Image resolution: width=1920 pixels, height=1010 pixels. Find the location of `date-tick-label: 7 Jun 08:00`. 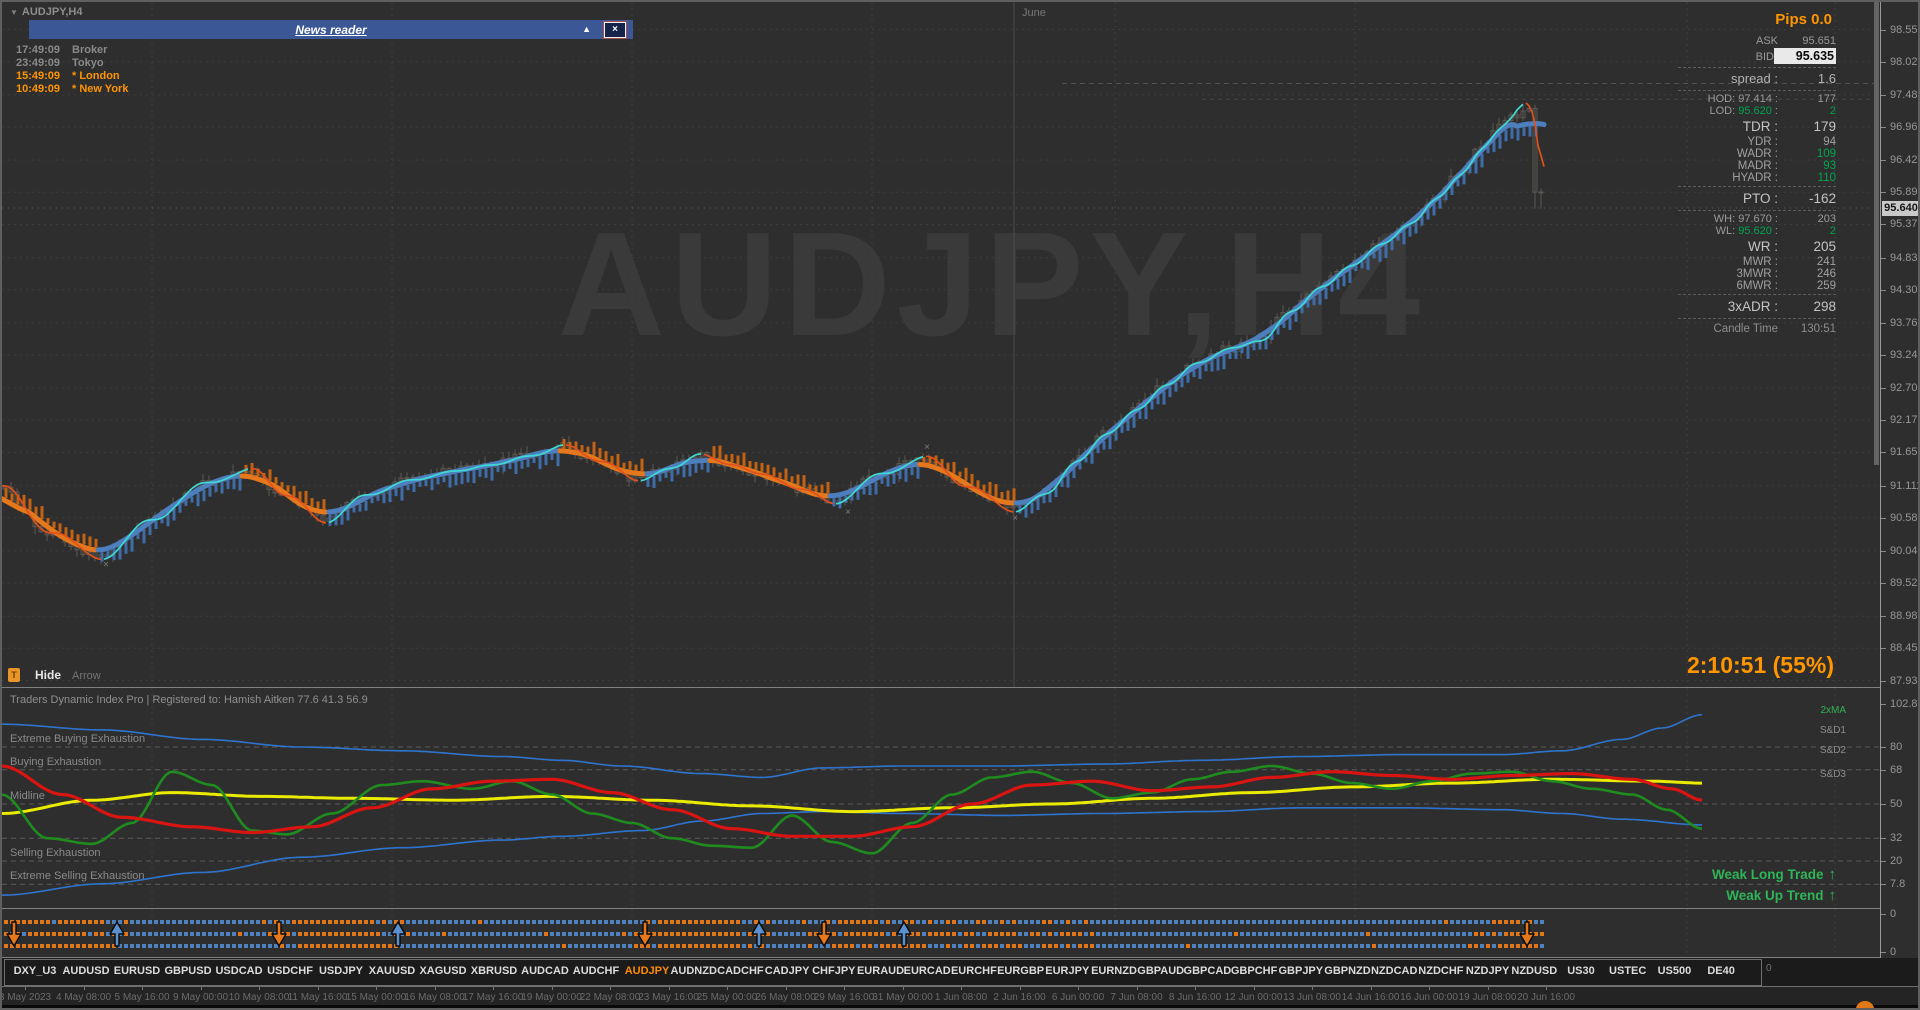

date-tick-label: 7 Jun 08:00 is located at coordinates (1136, 997).